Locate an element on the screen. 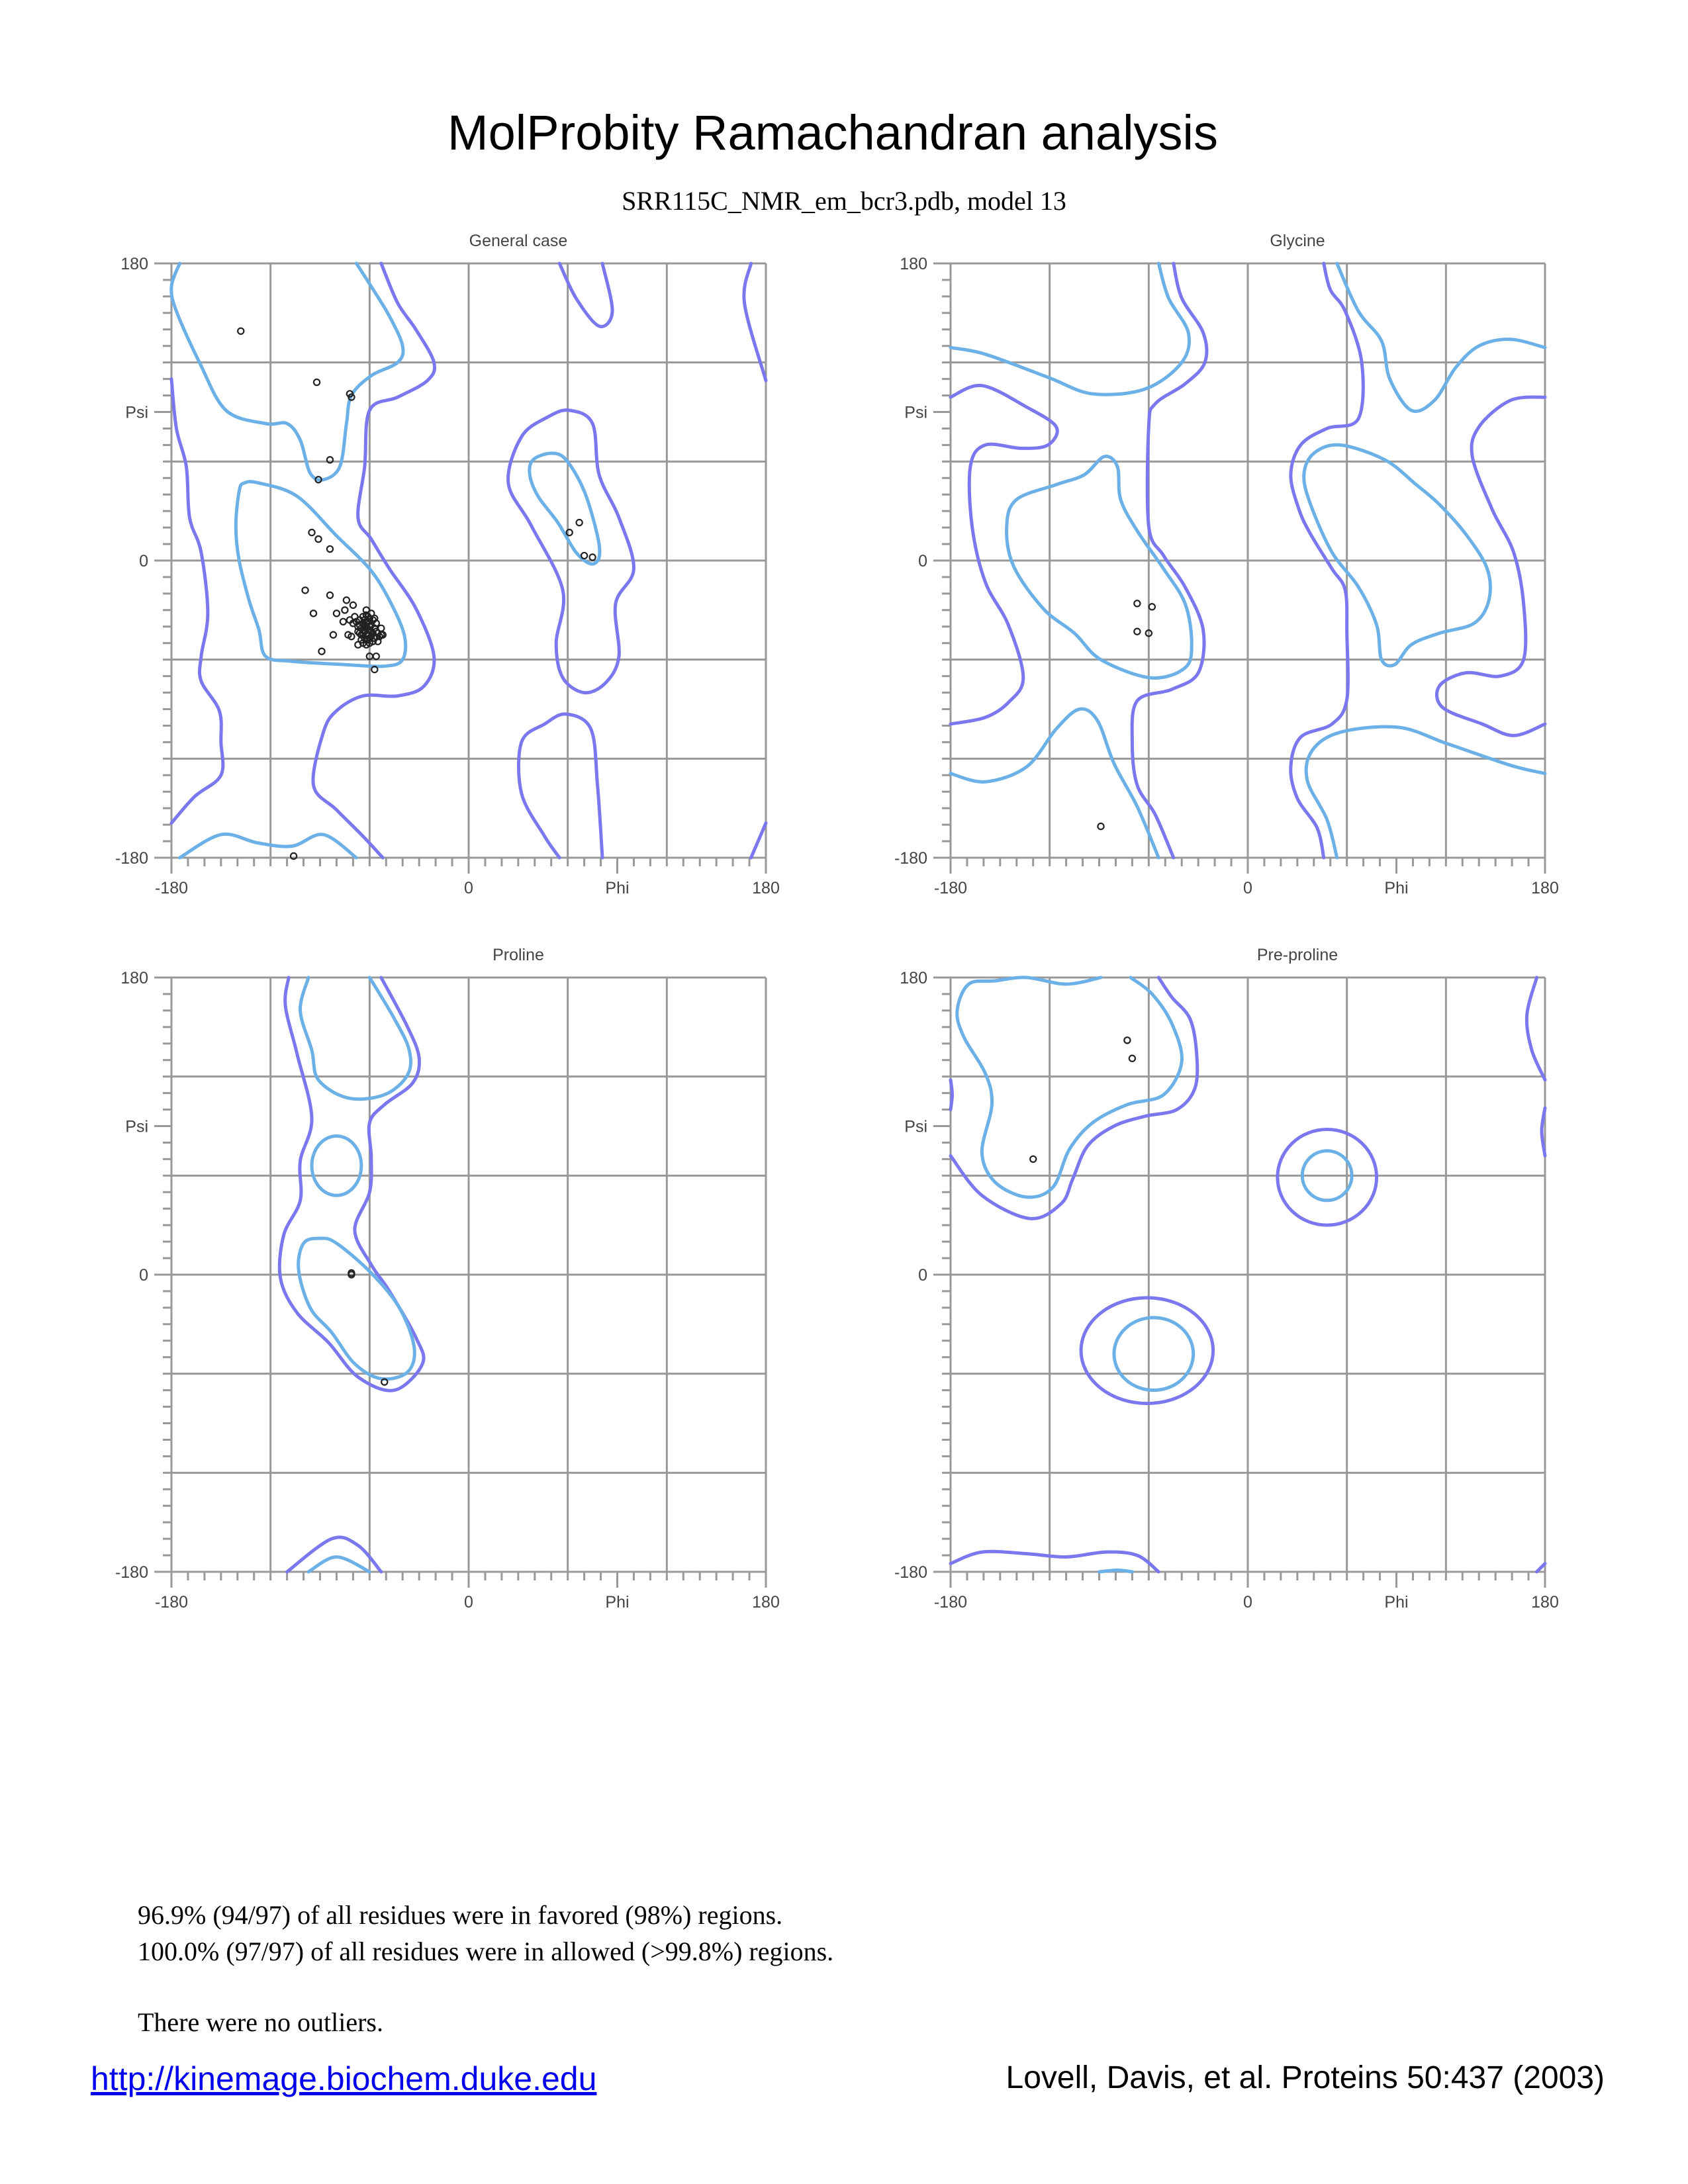 The width and height of the screenshot is (1688, 2184). kinemage-link: http://kinemage.biochem.duke.edu is located at coordinates (344, 2078).